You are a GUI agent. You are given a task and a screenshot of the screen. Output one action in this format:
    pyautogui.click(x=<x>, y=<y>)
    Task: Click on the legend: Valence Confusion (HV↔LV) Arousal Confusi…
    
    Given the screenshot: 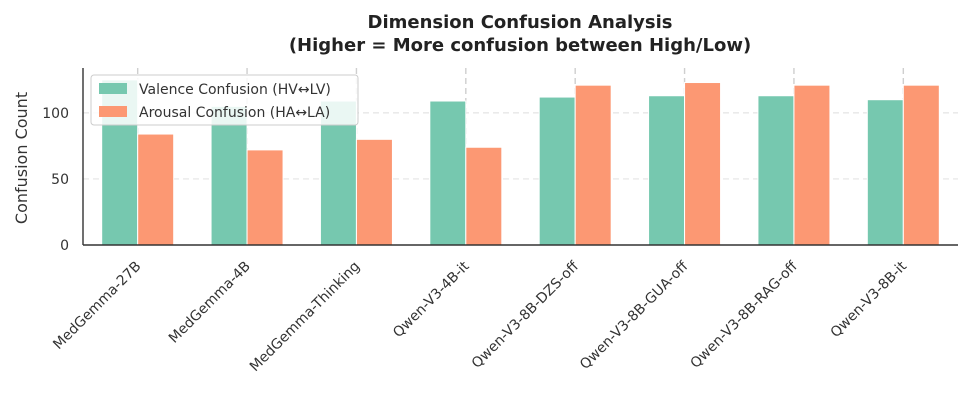 What is the action you would take?
    pyautogui.click(x=224, y=100)
    